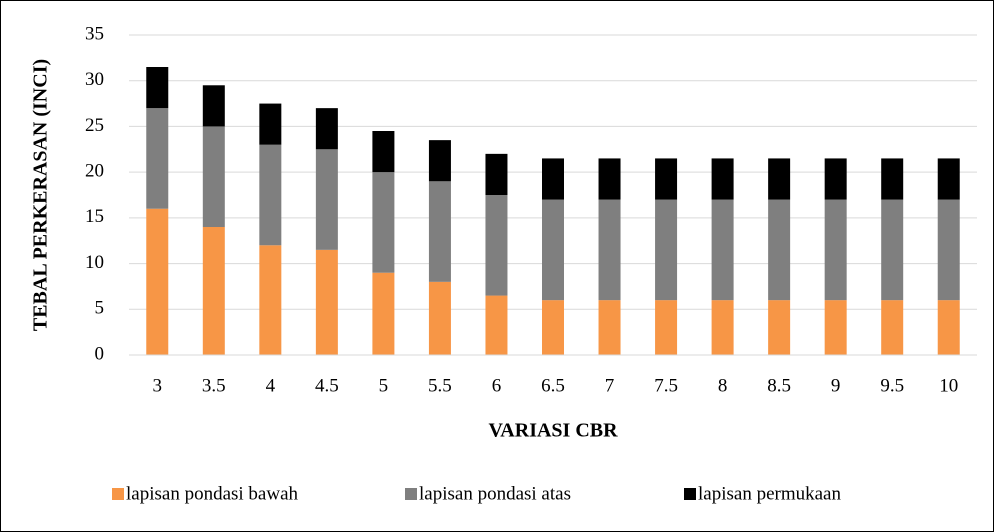 Image resolution: width=994 pixels, height=532 pixels. Describe the element at coordinates (94, 216) in the screenshot. I see `y-tick-label: 15` at that location.